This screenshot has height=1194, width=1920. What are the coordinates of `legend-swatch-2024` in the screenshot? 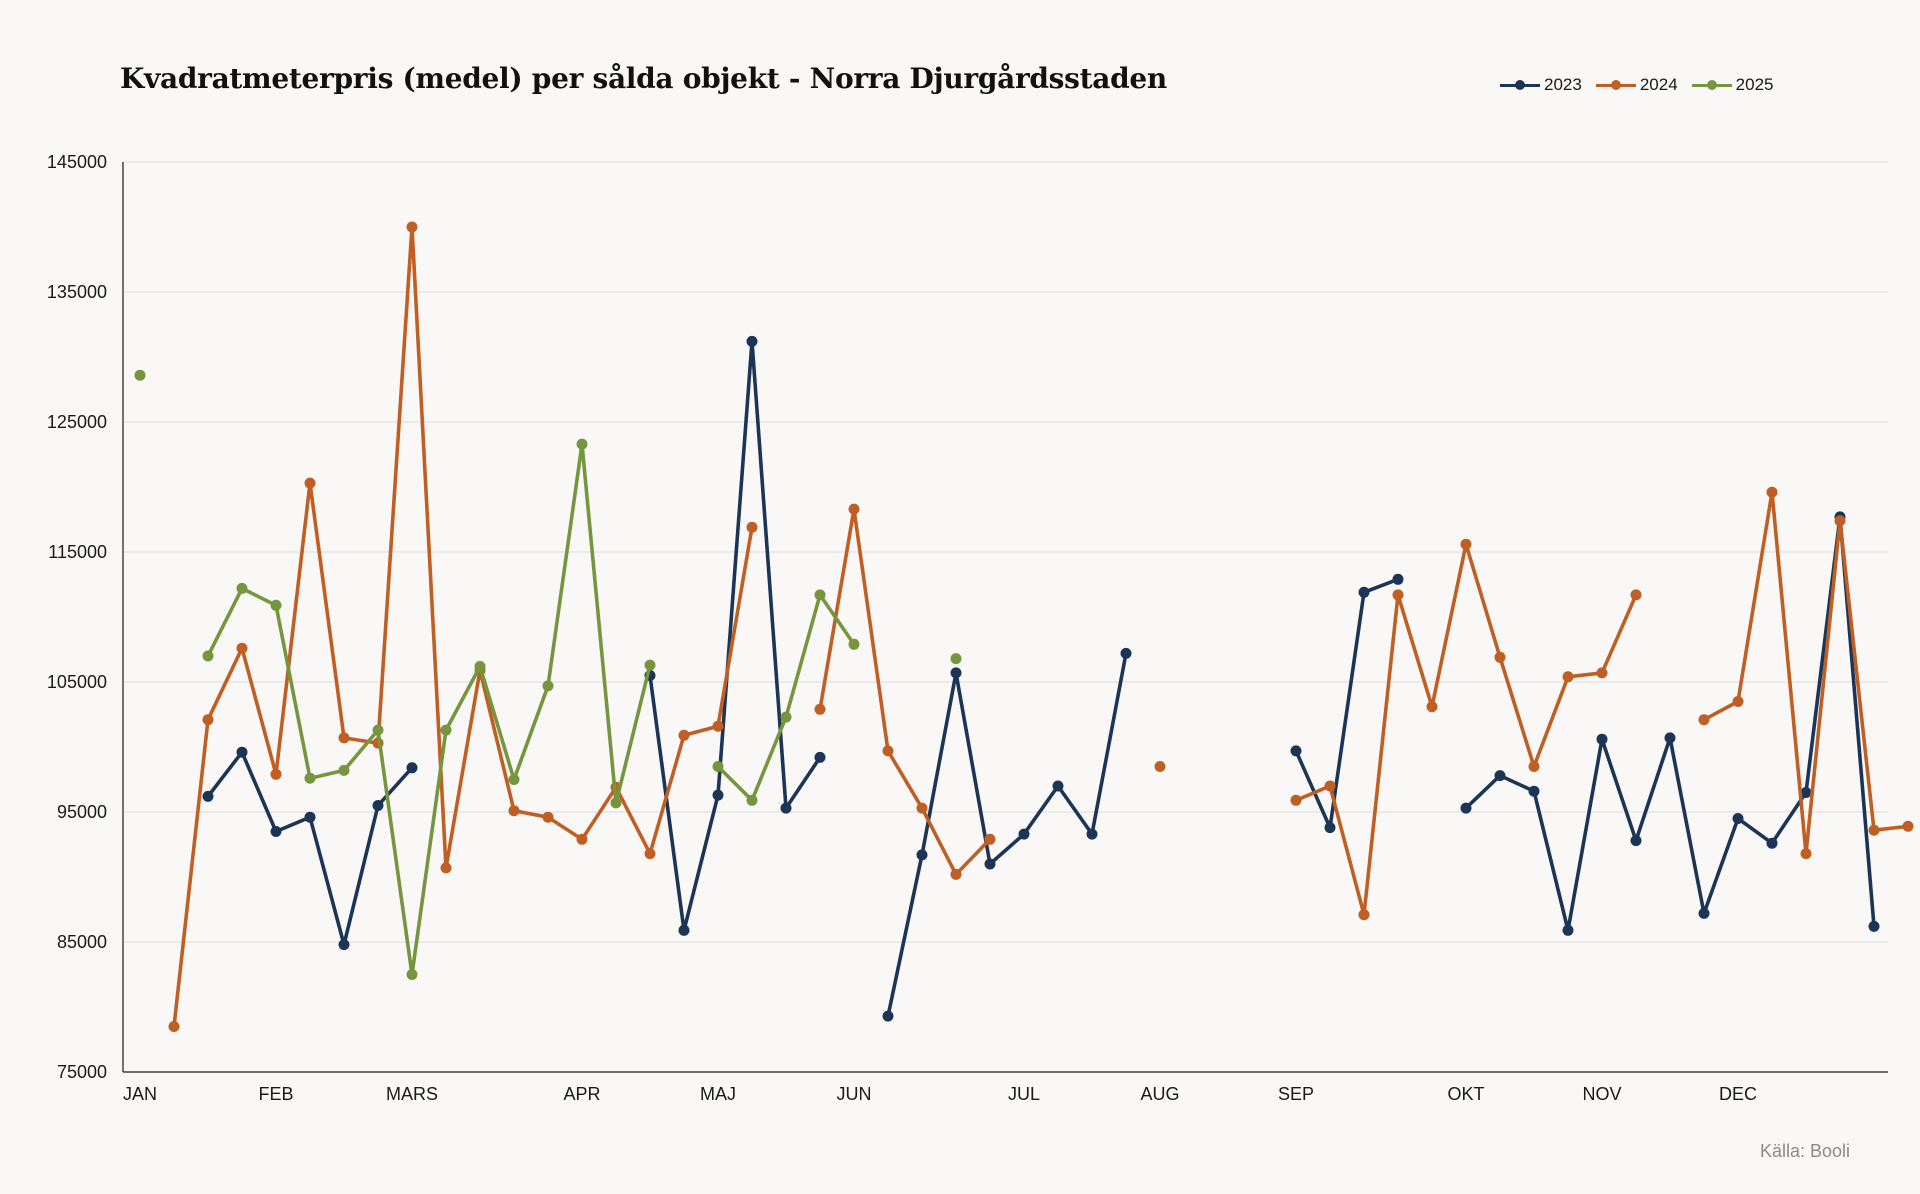 It's located at (1615, 85).